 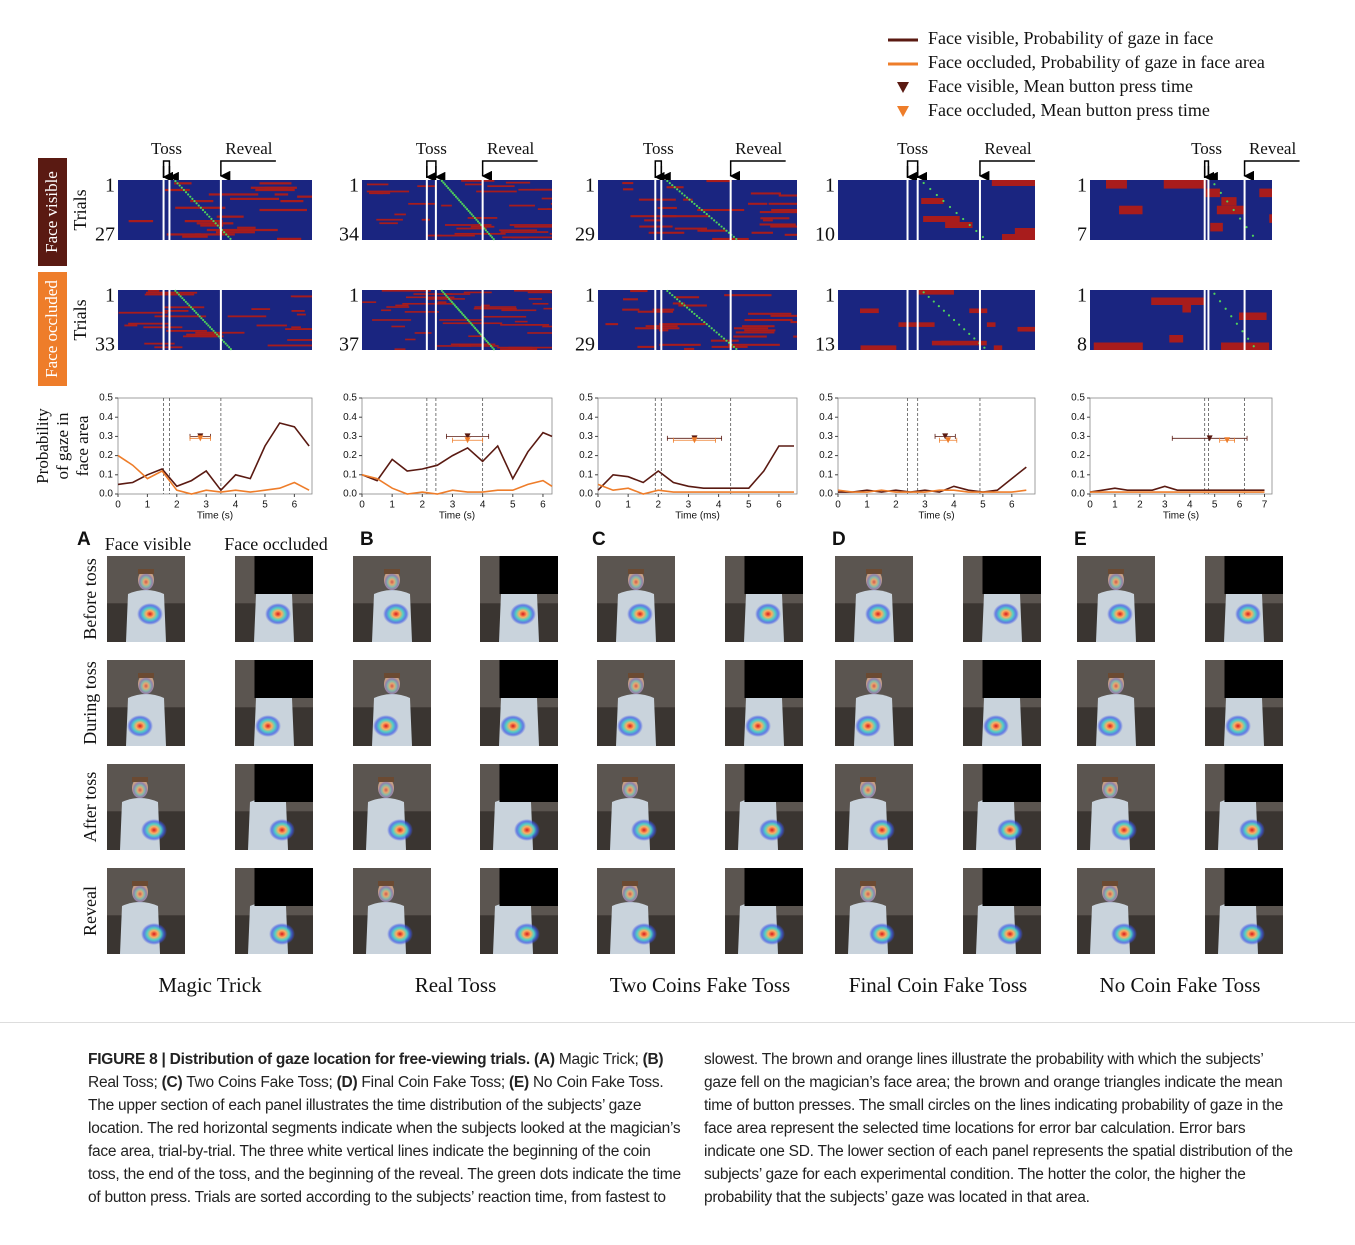 I want to click on y-axis-label: Probability, so click(x=42, y=446).